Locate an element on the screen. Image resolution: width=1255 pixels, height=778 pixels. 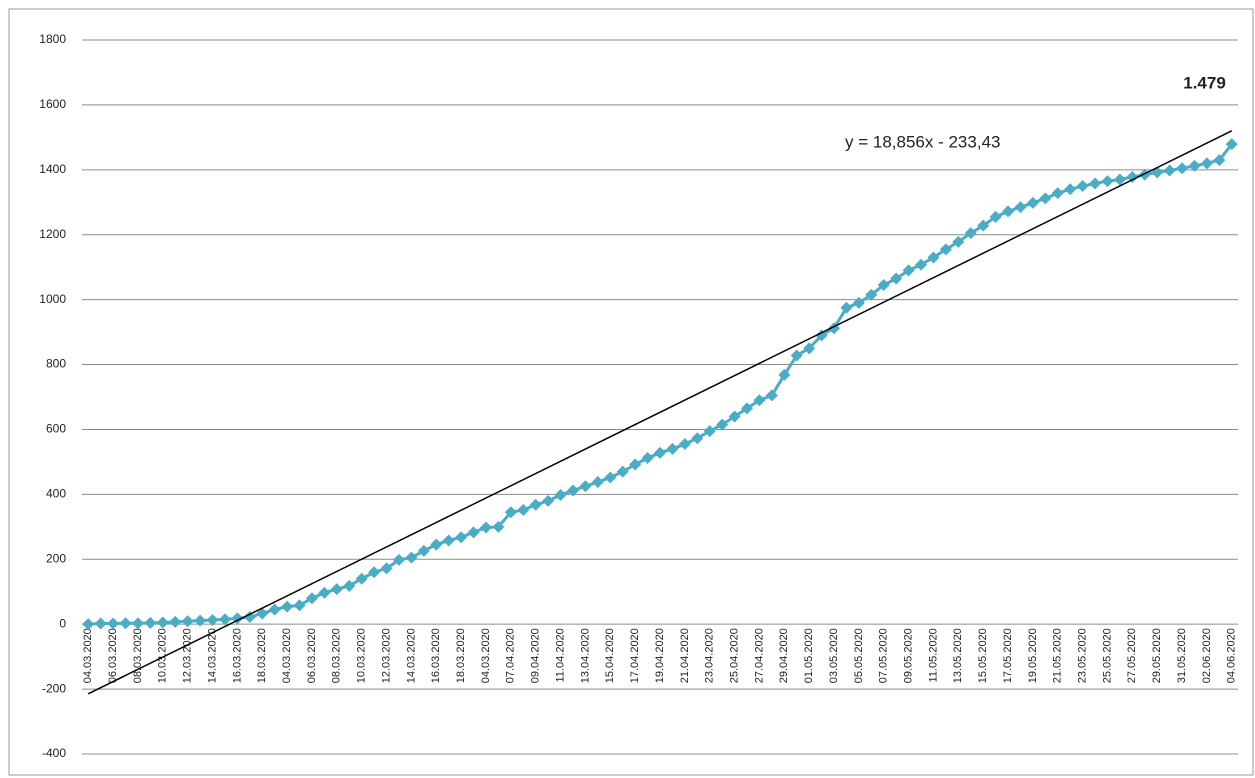
x-tick-label: 15.05.2020 is located at coordinates (983, 655).